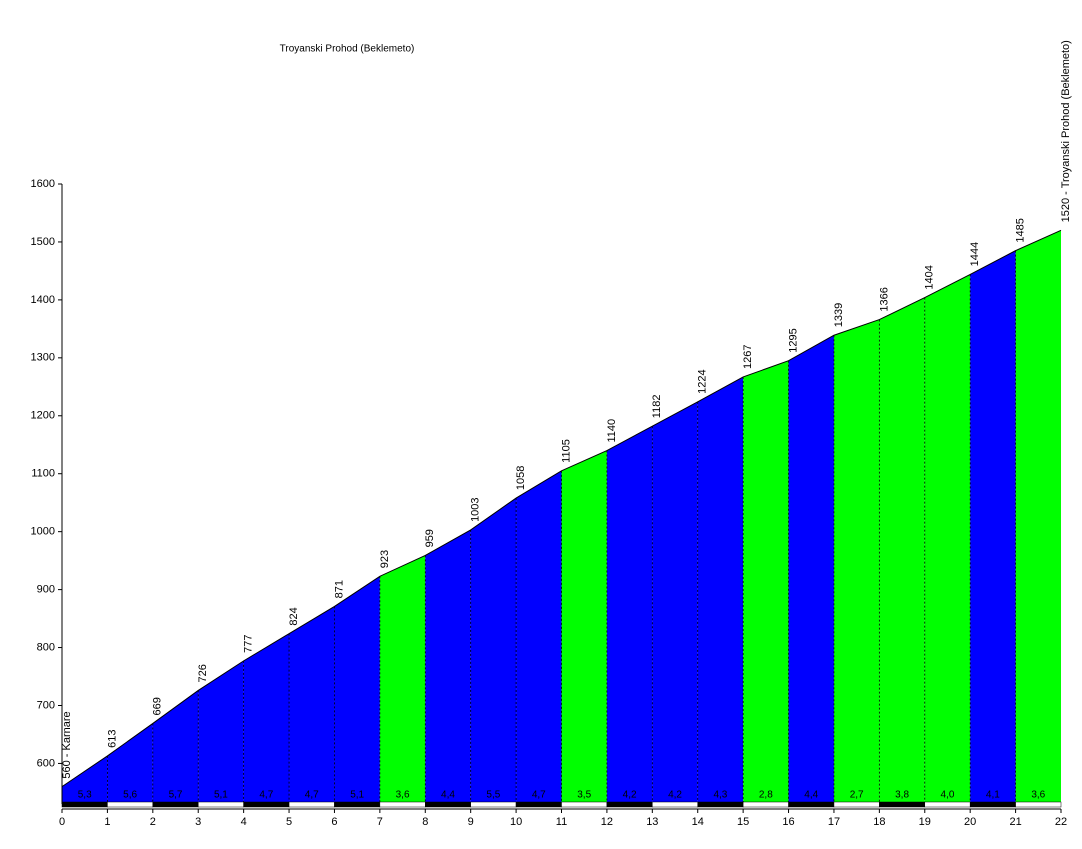  I want to click on elevation-label: 1267, so click(748, 356).